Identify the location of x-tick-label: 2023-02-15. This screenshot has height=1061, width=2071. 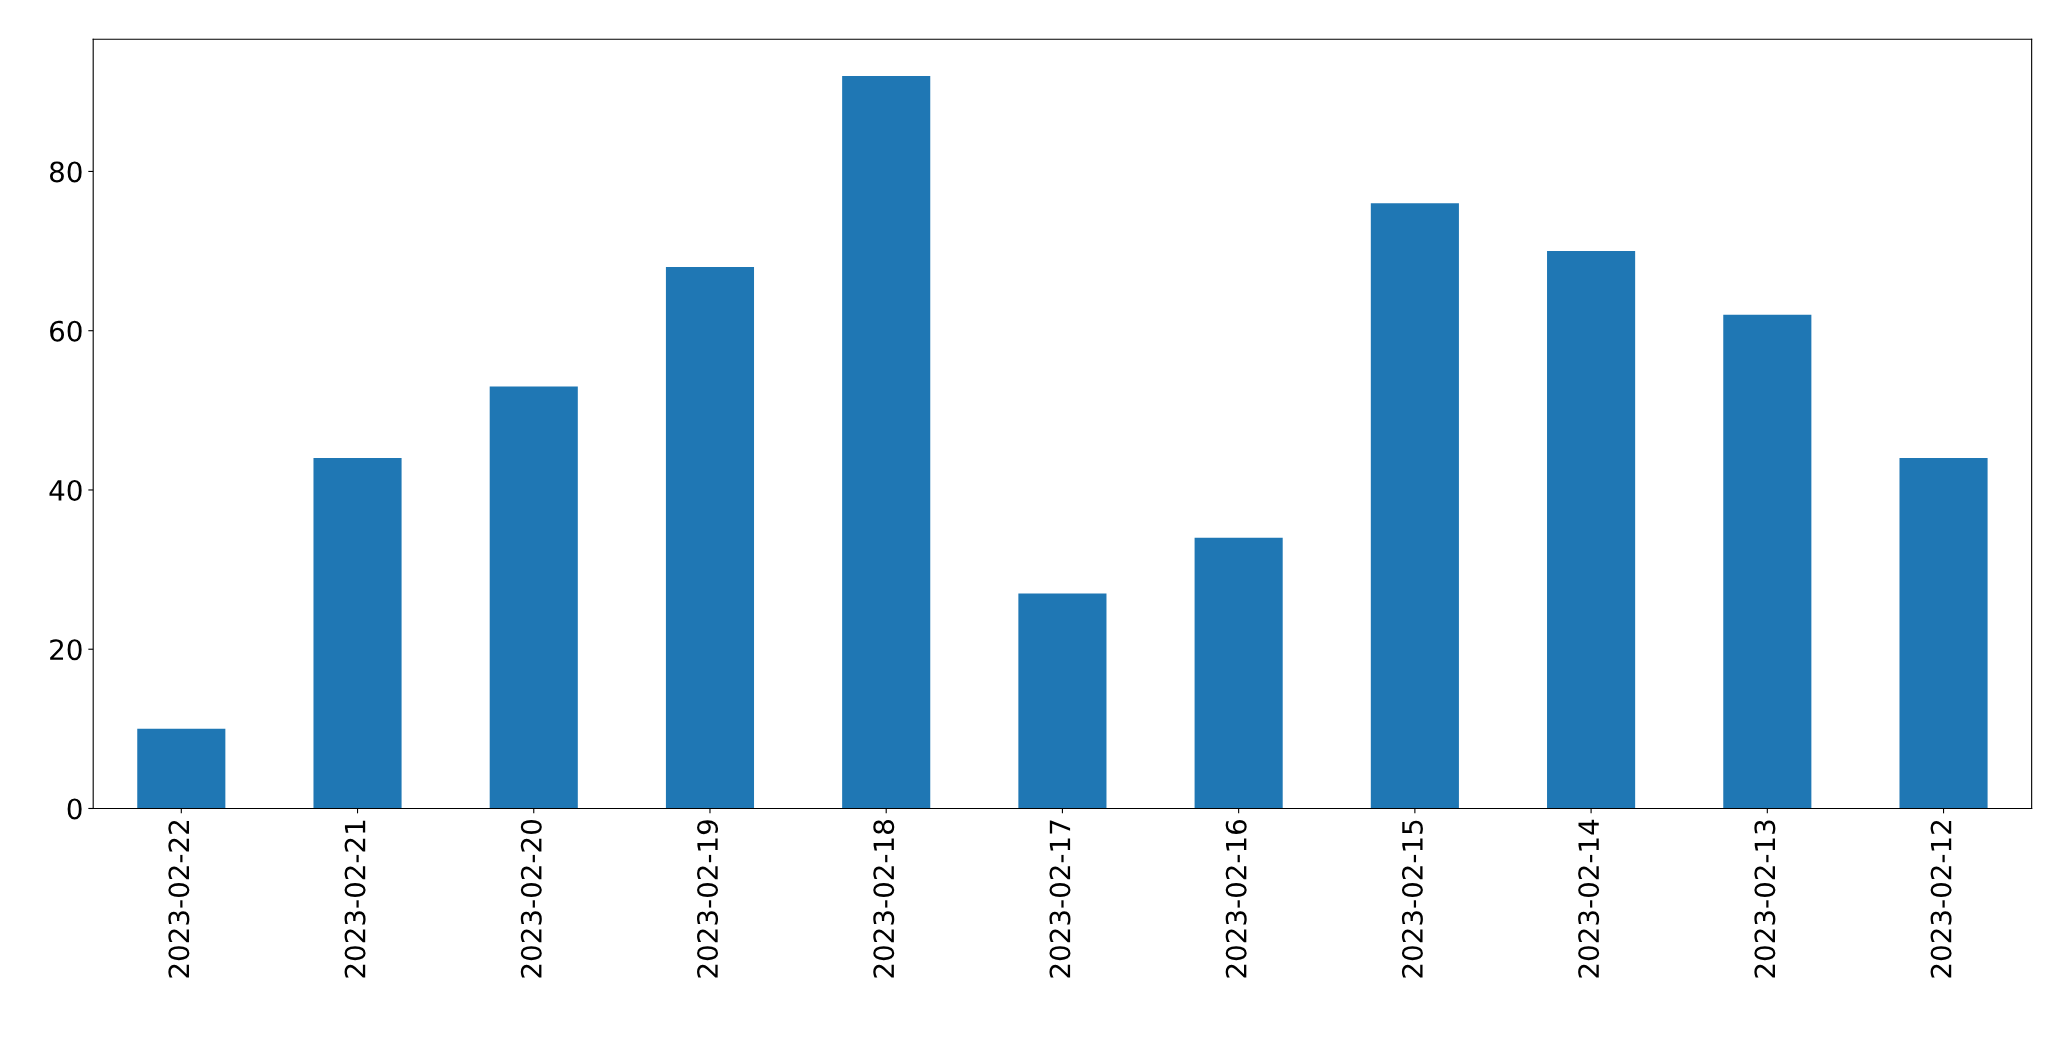
(1412, 899).